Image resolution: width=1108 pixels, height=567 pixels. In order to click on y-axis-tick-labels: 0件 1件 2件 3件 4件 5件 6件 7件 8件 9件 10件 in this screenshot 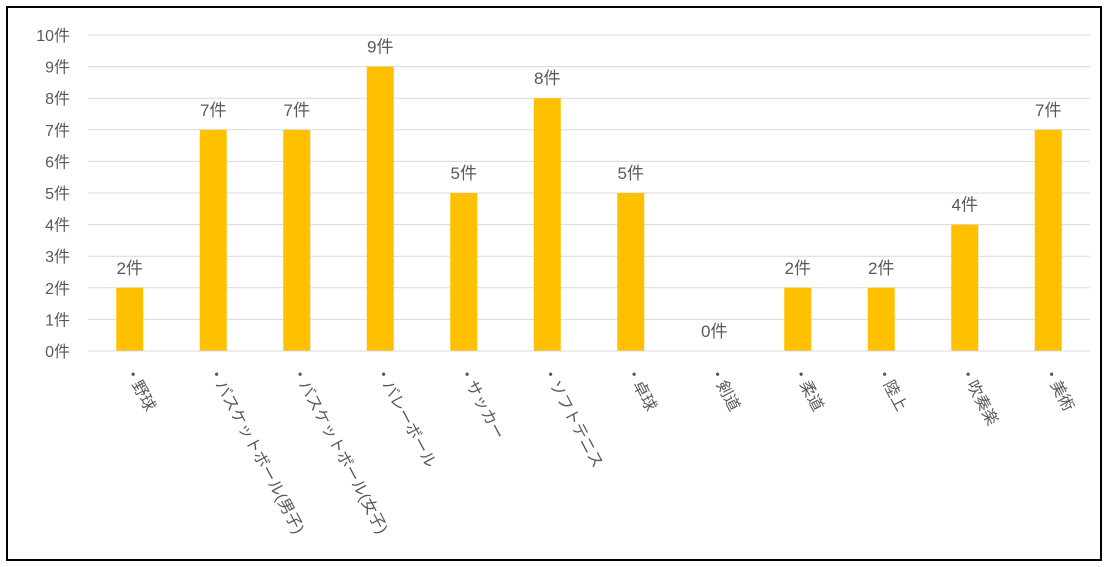, I will do `click(53, 194)`.